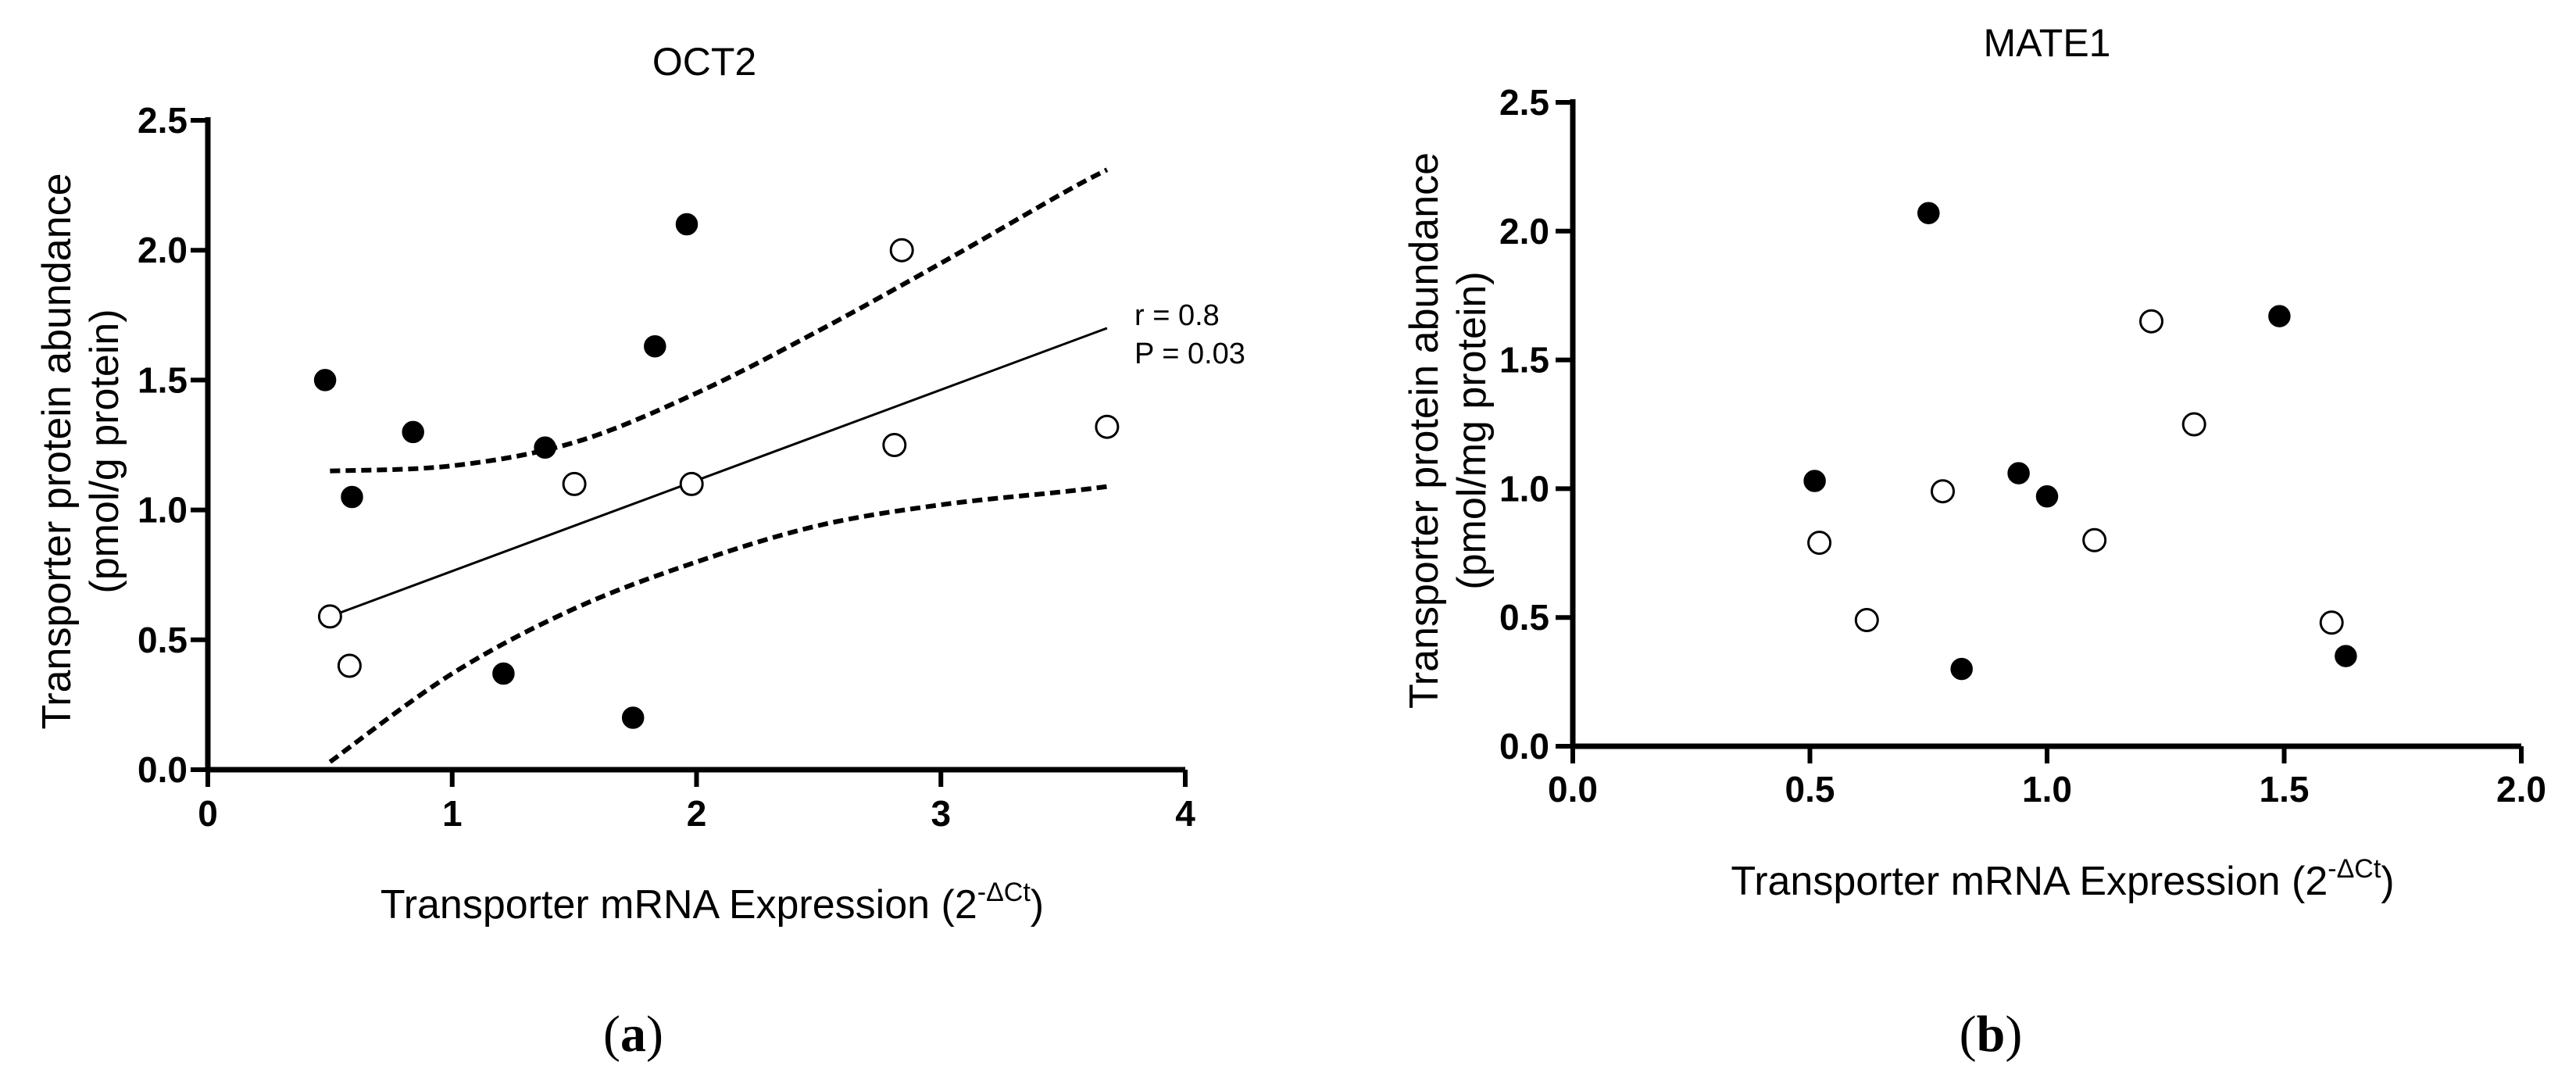 This screenshot has width=2576, height=1076. Describe the element at coordinates (1573, 789) in the screenshot. I see `x-tick-label: 0.0` at that location.